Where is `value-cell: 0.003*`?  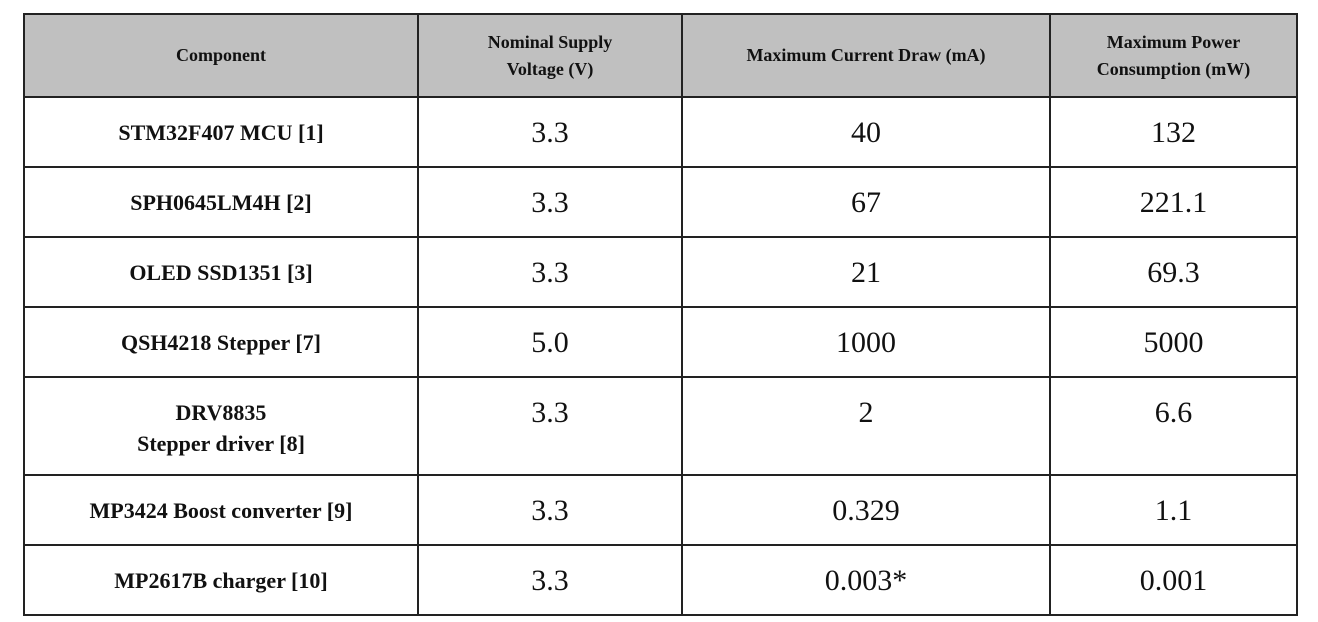 value-cell: 0.003* is located at coordinates (866, 580).